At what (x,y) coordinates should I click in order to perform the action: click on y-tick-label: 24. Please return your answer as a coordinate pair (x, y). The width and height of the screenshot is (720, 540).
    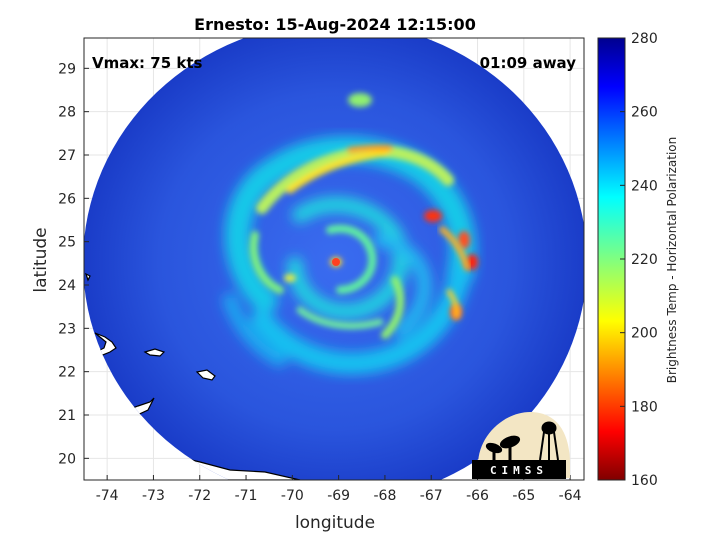
    Looking at the image, I should click on (67, 286).